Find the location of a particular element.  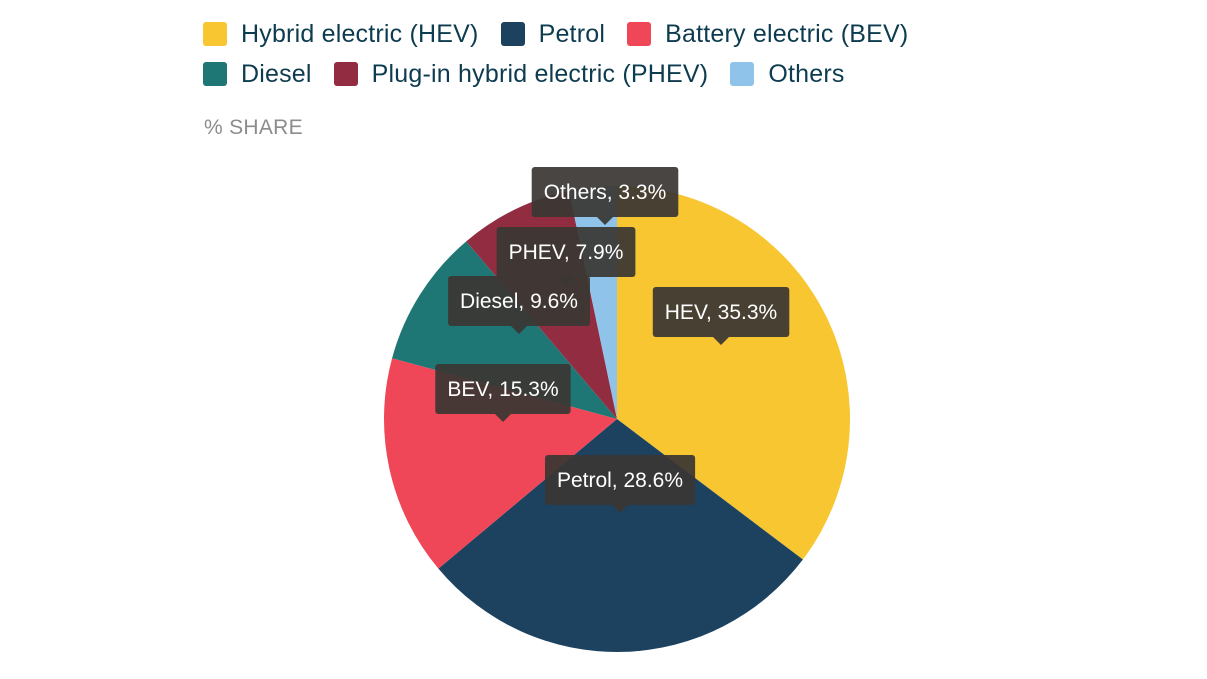

legend-label-hev: Hybrid electric (HEV) is located at coordinates (360, 33).